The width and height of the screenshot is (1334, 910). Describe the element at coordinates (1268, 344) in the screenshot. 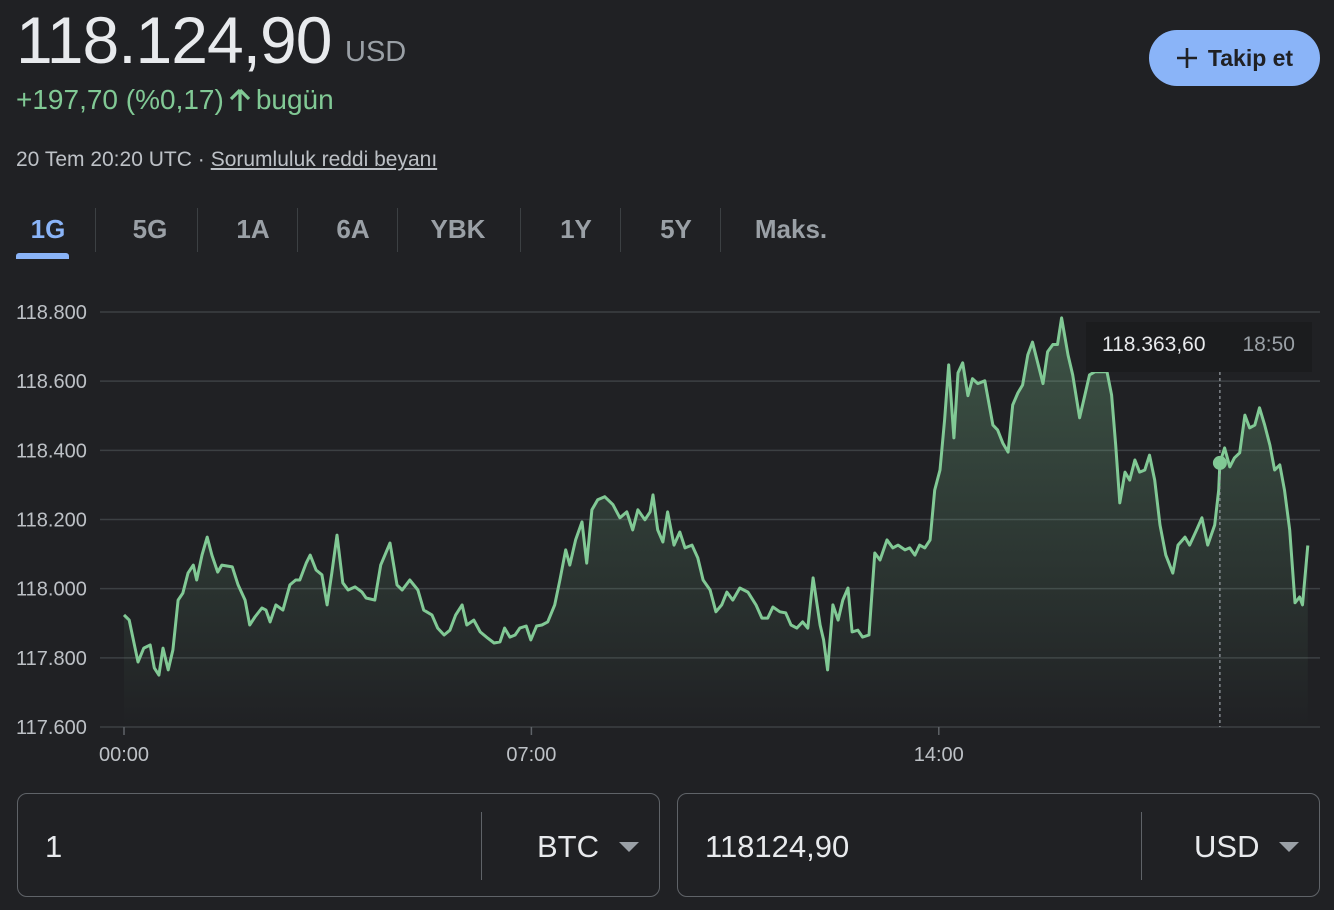

I see `tooltip-time: 18:50` at that location.